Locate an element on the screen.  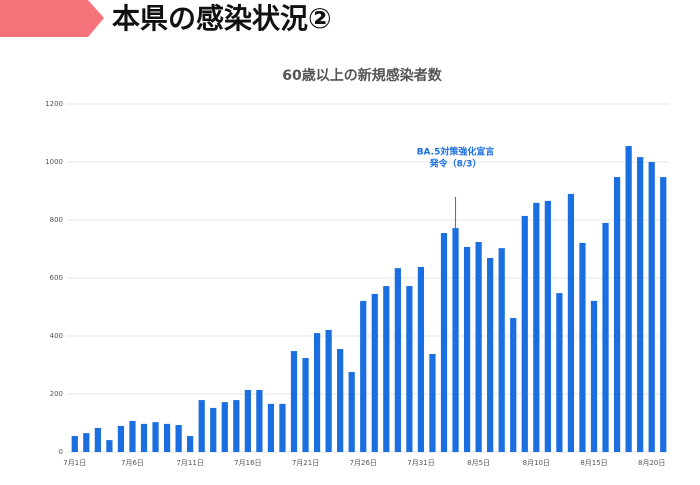
annotation-text: 発令（8/3） is located at coordinates (455, 164).